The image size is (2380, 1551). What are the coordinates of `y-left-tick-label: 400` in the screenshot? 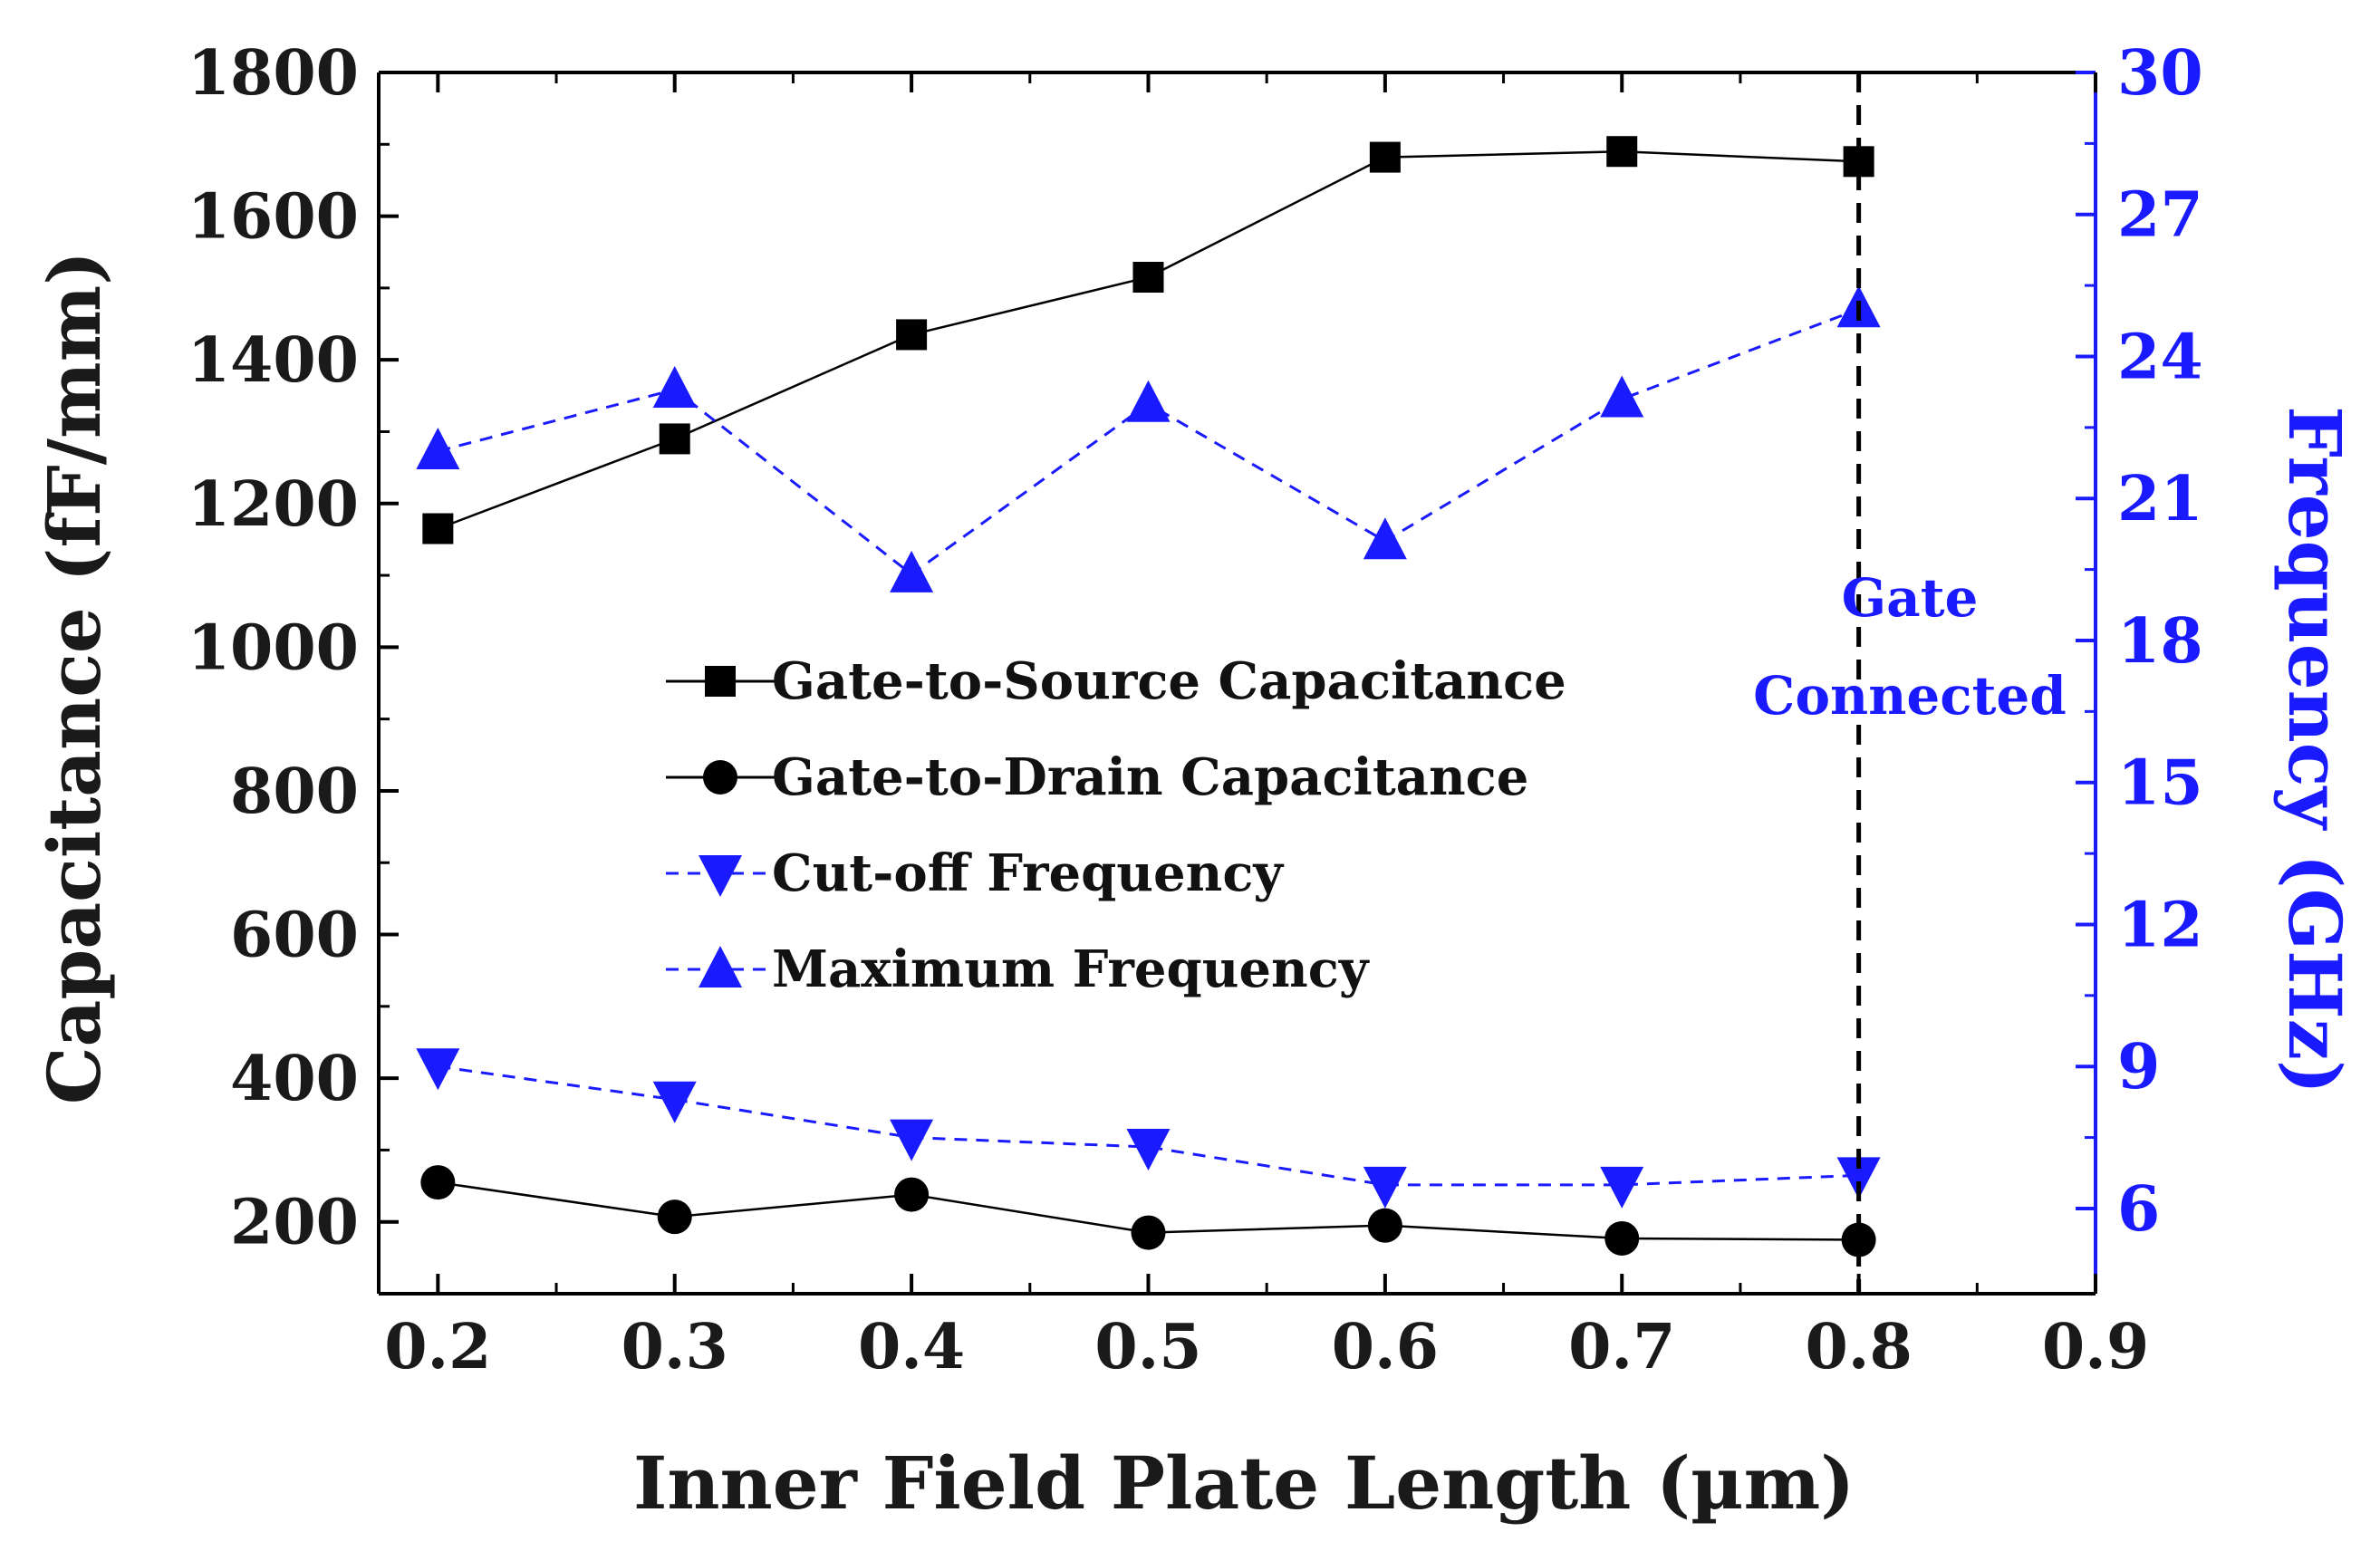 It's located at (294, 1079).